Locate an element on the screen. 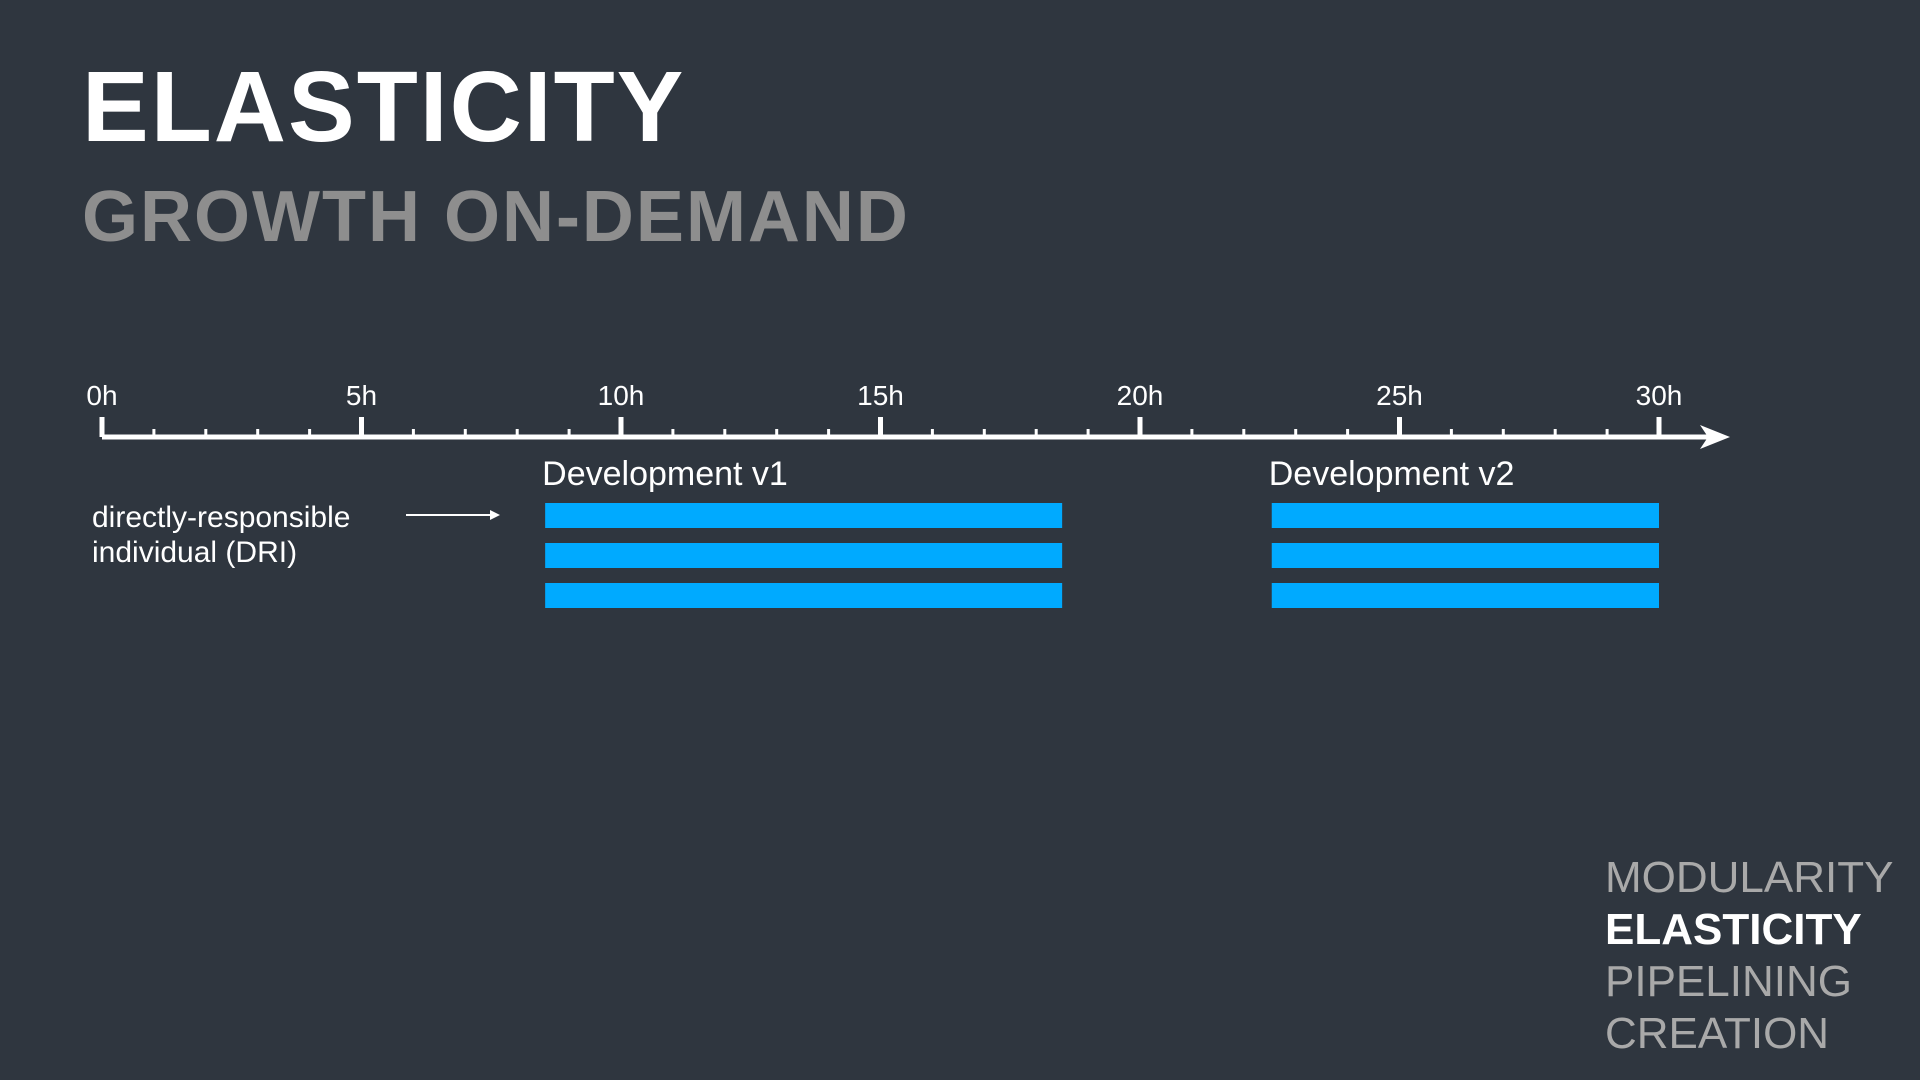 The width and height of the screenshot is (1920, 1080). dri-arrow-head is located at coordinates (495, 515).